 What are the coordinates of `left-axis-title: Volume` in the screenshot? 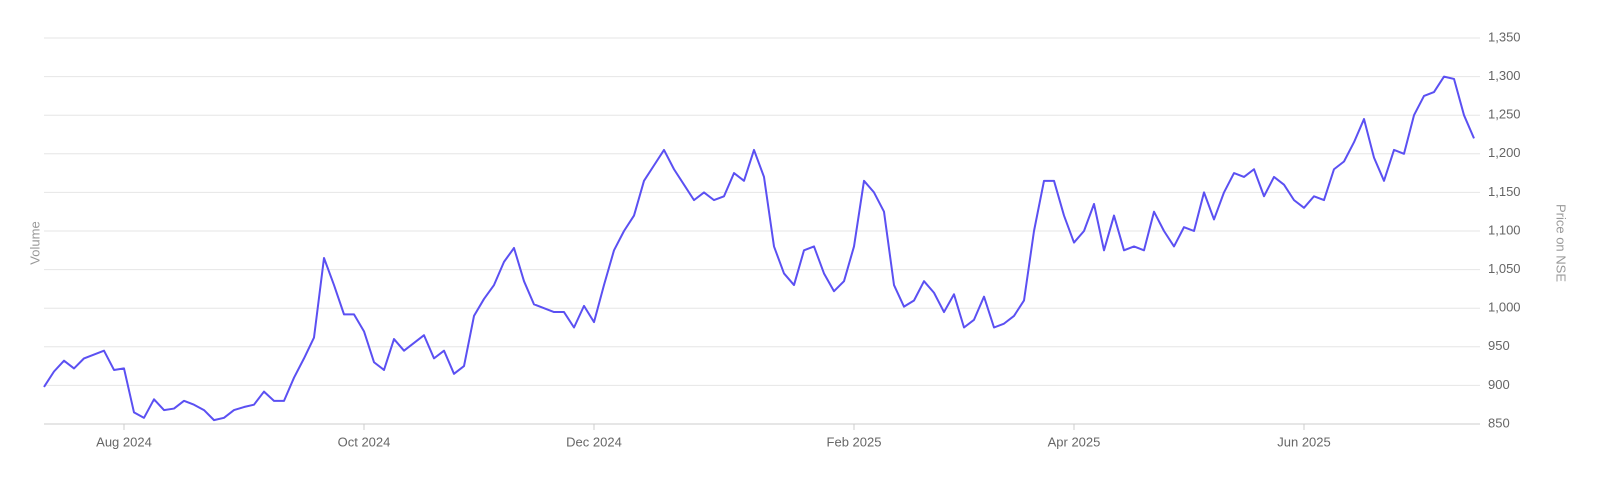 It's located at (34, 242).